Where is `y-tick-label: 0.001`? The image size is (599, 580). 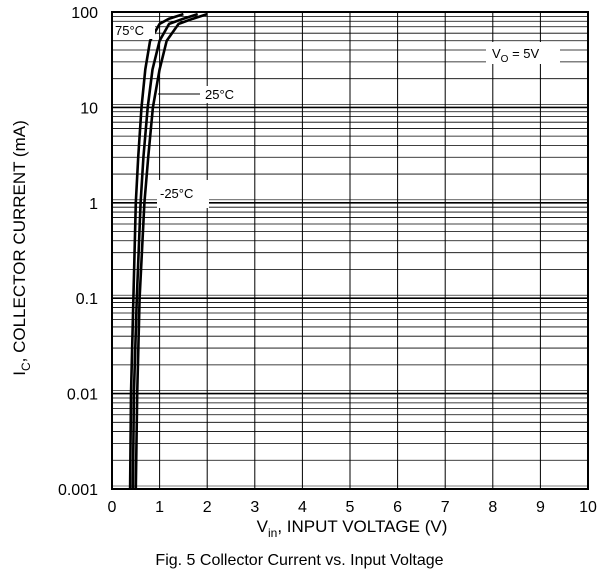
y-tick-label: 0.001 is located at coordinates (78, 490).